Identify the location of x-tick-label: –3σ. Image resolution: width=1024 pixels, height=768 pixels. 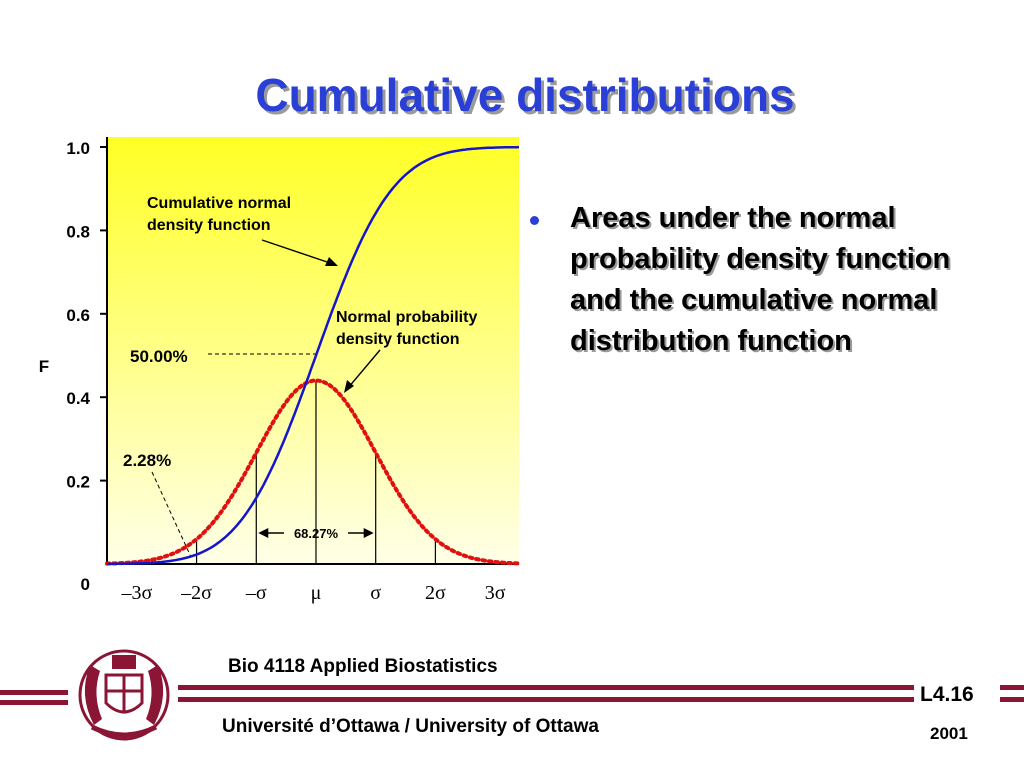
(136, 593).